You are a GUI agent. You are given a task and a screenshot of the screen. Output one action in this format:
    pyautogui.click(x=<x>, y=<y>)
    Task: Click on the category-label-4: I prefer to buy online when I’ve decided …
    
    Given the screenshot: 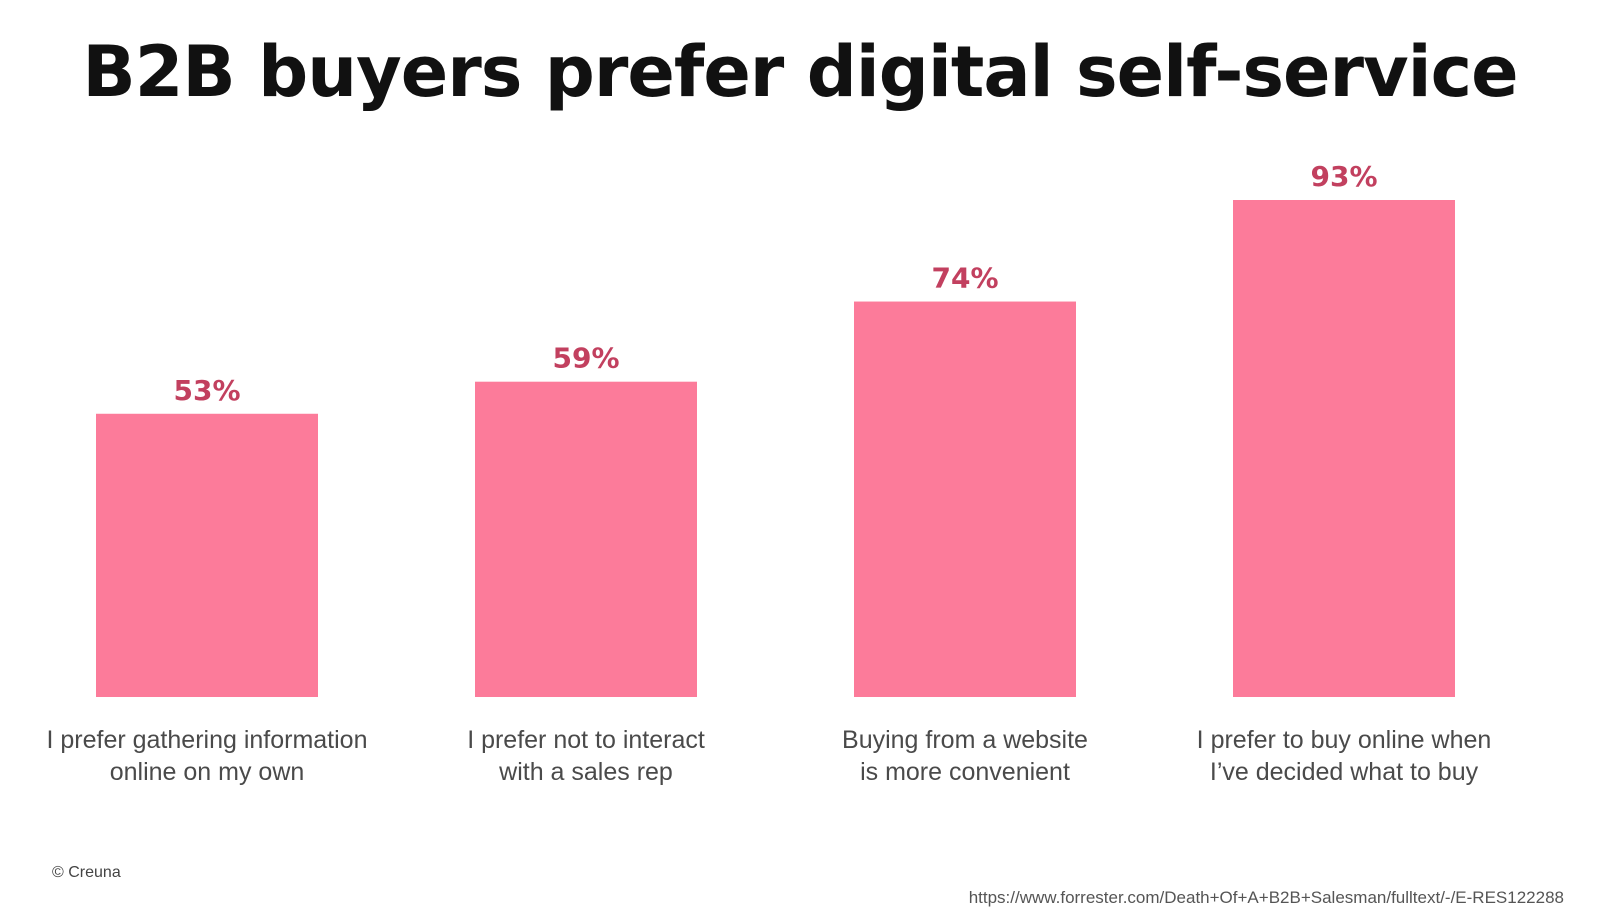 What is the action you would take?
    pyautogui.click(x=1344, y=756)
    